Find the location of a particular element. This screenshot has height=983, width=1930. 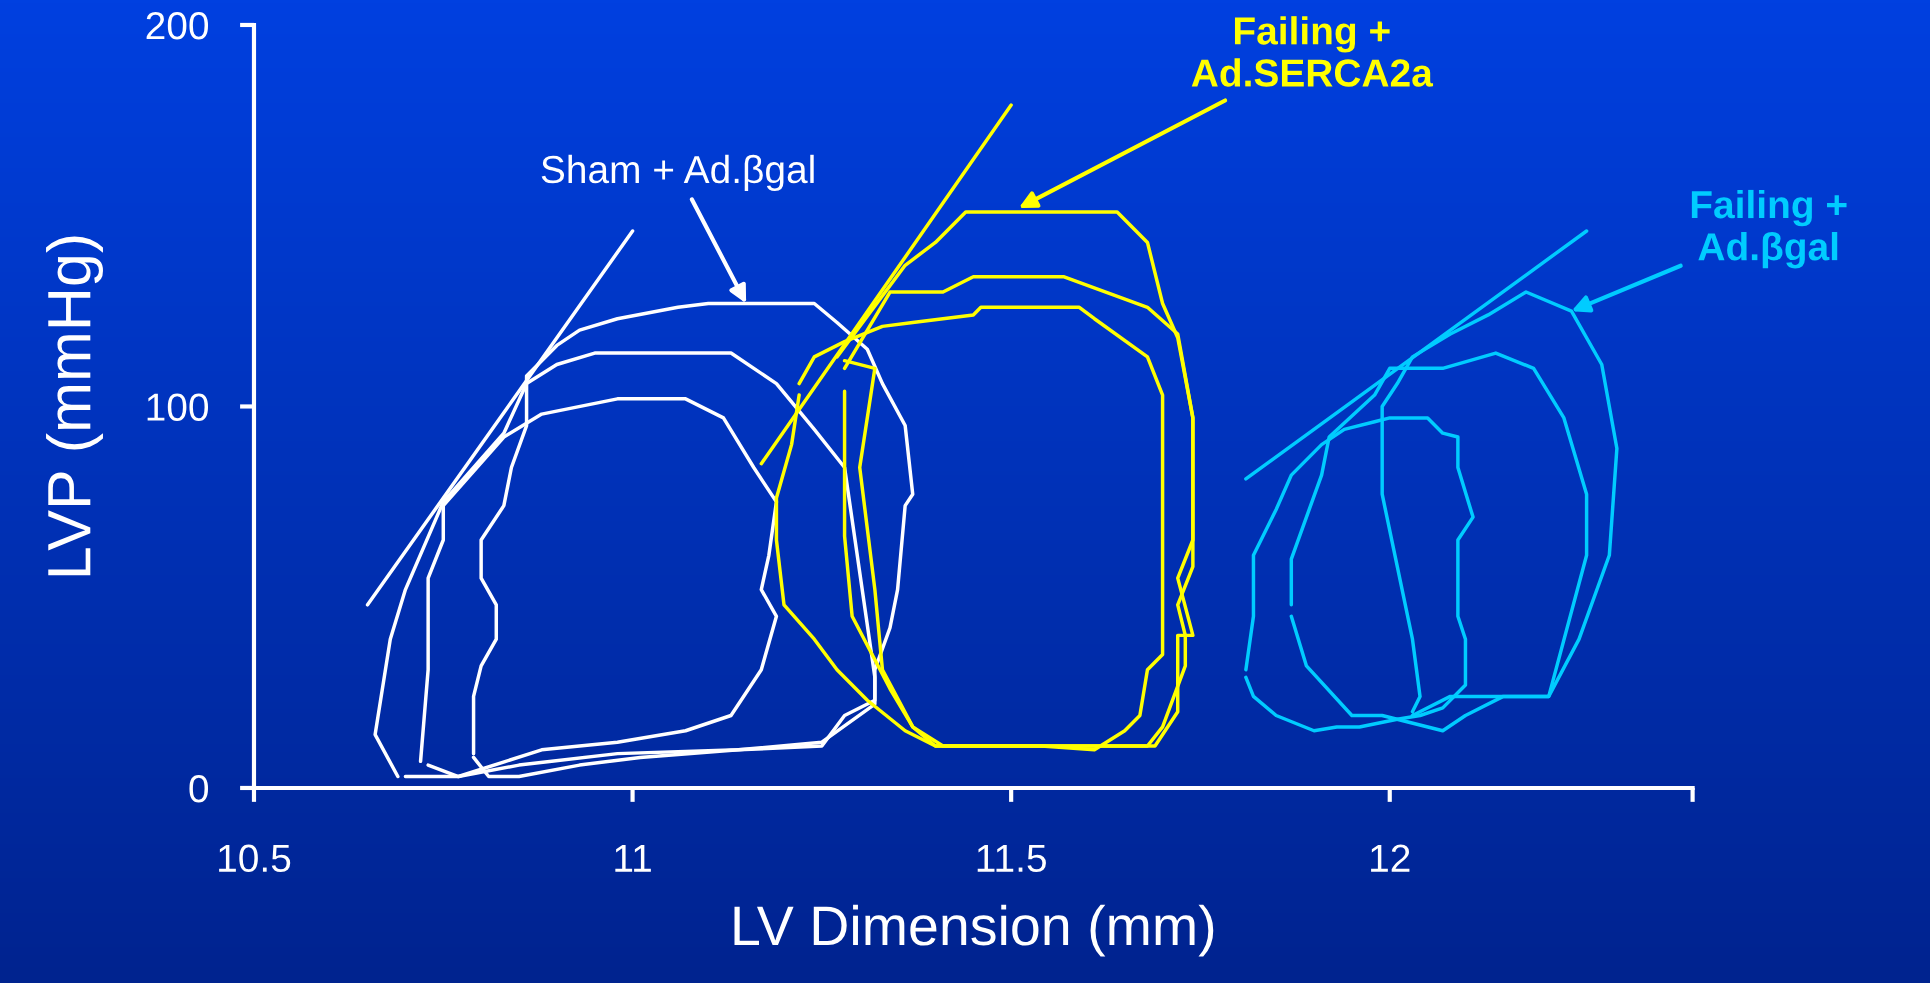

annotation: Failing + Ad.SERCA2a is located at coordinates (1312, 51).